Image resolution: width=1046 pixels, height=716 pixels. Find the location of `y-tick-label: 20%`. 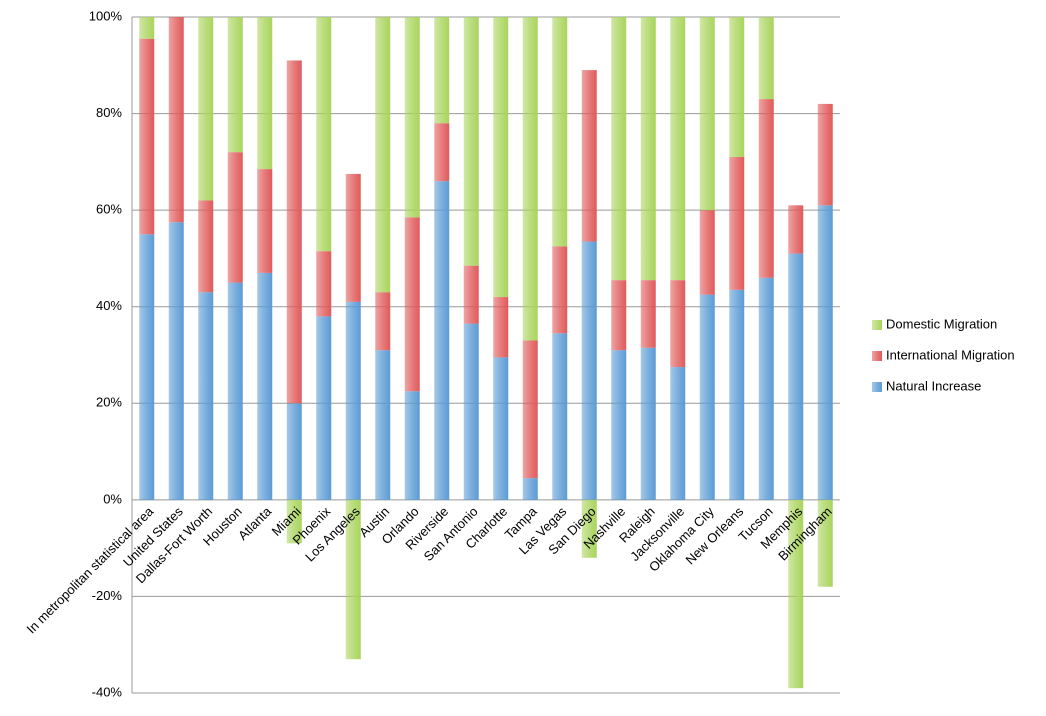

y-tick-label: 20% is located at coordinates (109, 402).